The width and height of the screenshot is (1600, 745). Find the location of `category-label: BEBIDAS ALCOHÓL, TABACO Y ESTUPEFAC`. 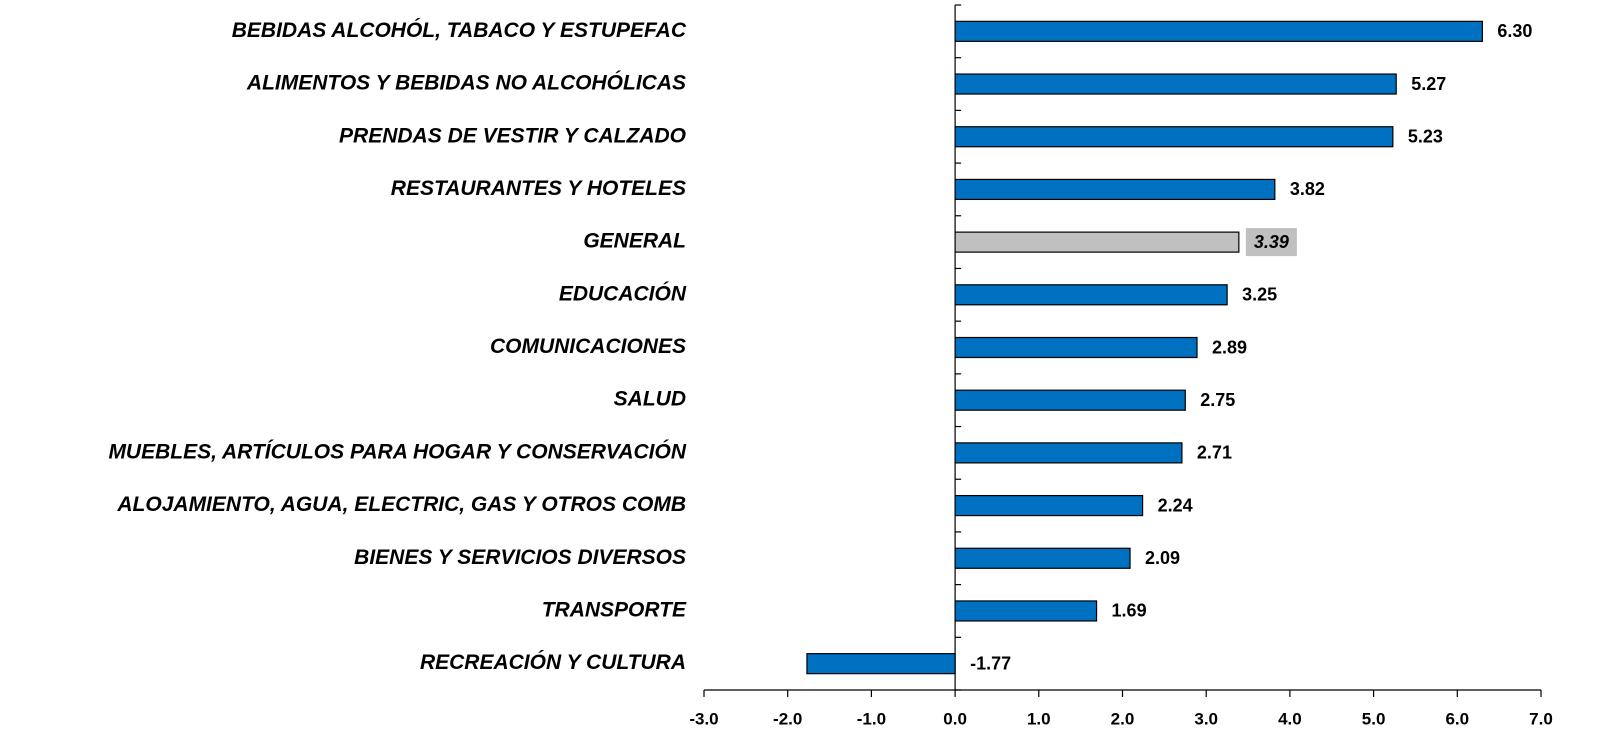

category-label: BEBIDAS ALCOHÓL, TABACO Y ESTUPEFAC is located at coordinates (459, 30).